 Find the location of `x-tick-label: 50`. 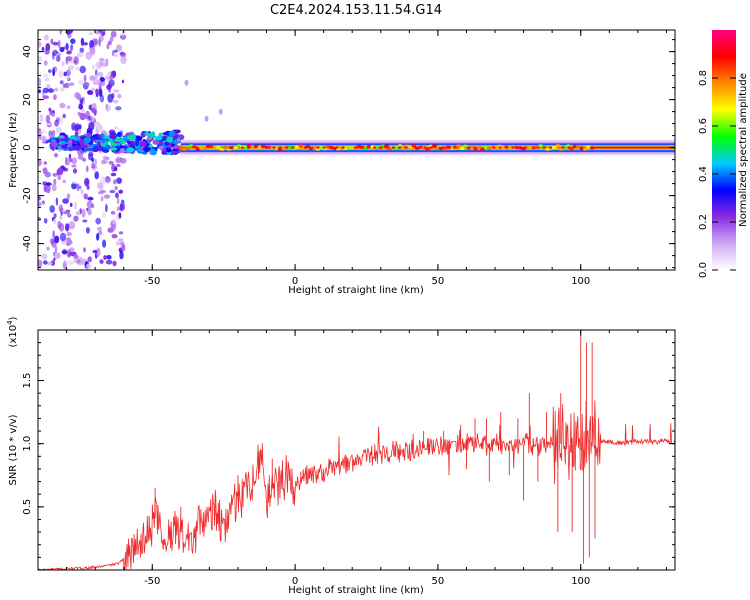

x-tick-label: 50 is located at coordinates (438, 581).